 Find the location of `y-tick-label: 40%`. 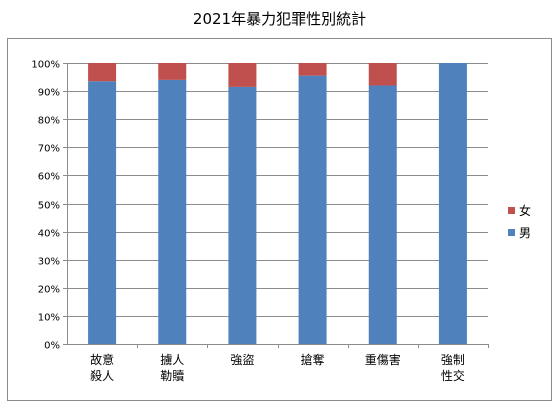

y-tick-label: 40% is located at coordinates (49, 234).